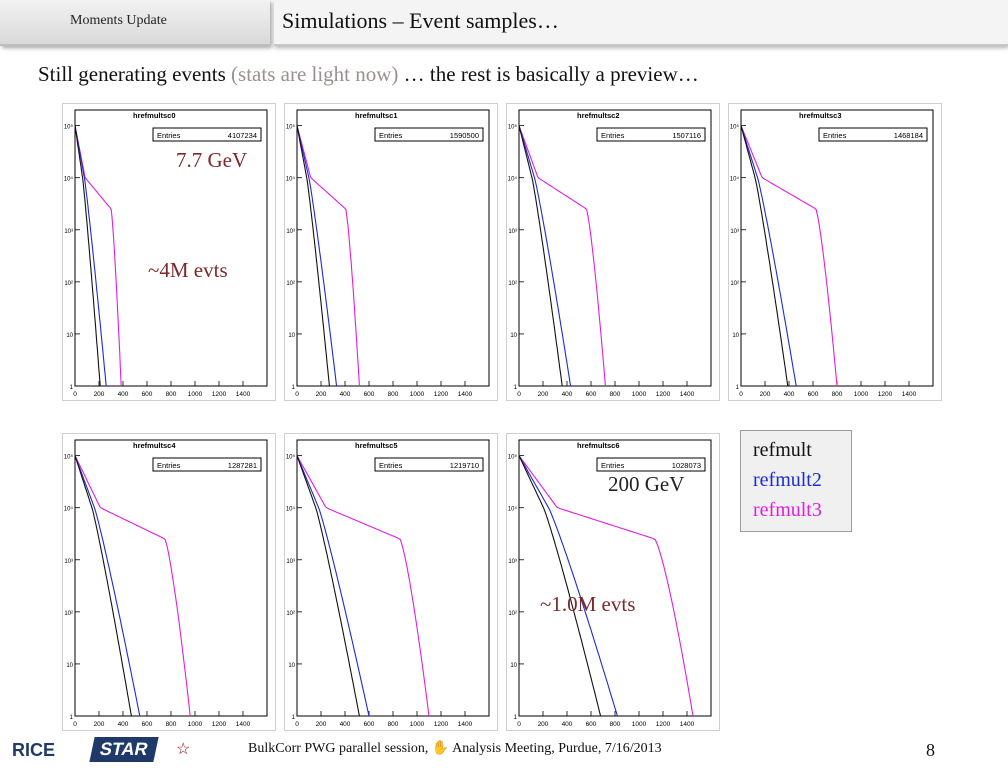 This screenshot has height=768, width=1008. Describe the element at coordinates (135, 74) in the screenshot. I see `subtitle-part1: Still generating events` at that location.